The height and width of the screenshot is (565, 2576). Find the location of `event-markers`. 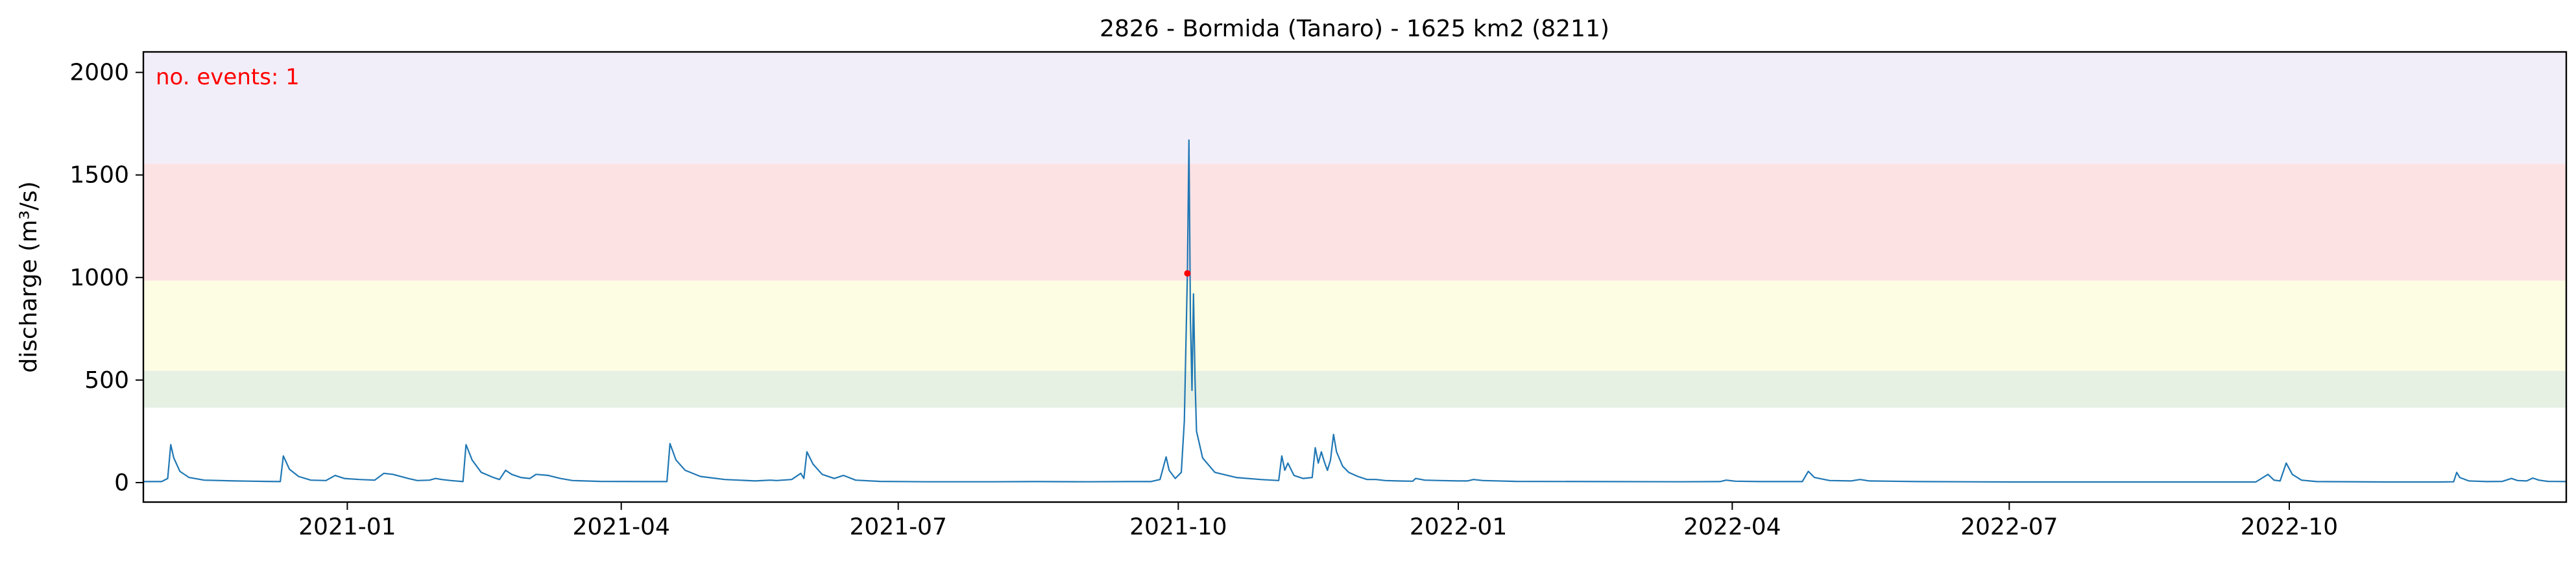

event-markers is located at coordinates (1187, 273).